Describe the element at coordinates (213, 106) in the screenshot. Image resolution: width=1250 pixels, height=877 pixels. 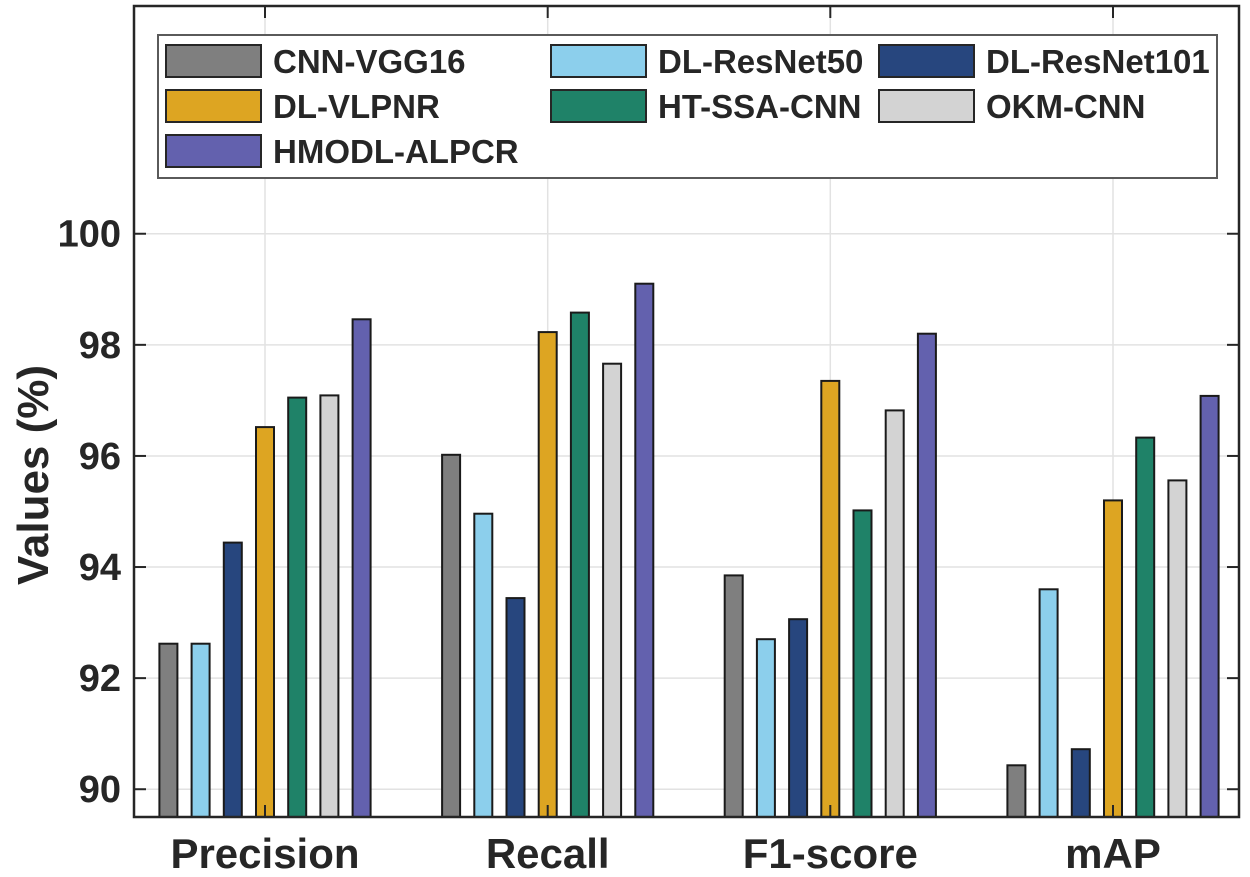
I see `legend-swatch-dl-vlpnr` at that location.